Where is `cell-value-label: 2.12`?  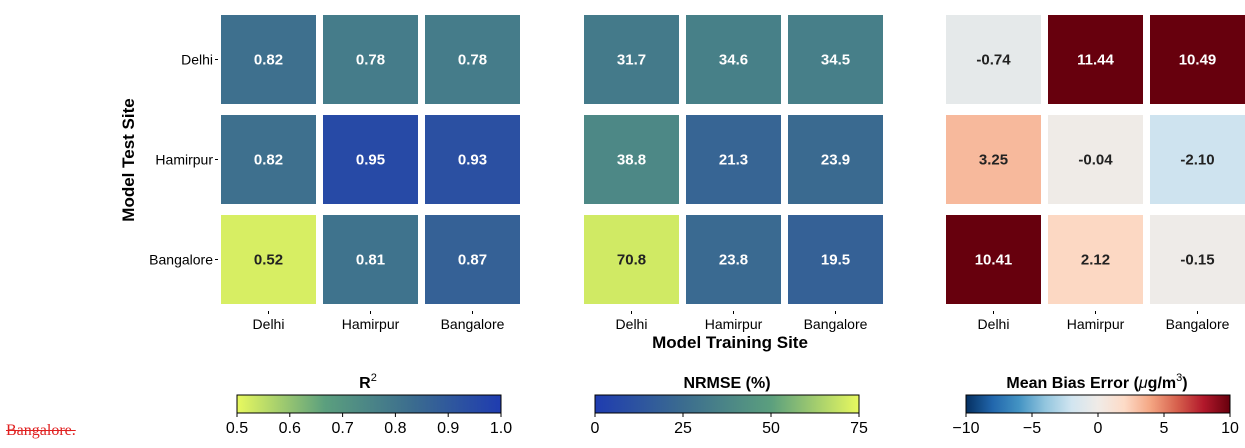
cell-value-label: 2.12 is located at coordinates (1095, 260).